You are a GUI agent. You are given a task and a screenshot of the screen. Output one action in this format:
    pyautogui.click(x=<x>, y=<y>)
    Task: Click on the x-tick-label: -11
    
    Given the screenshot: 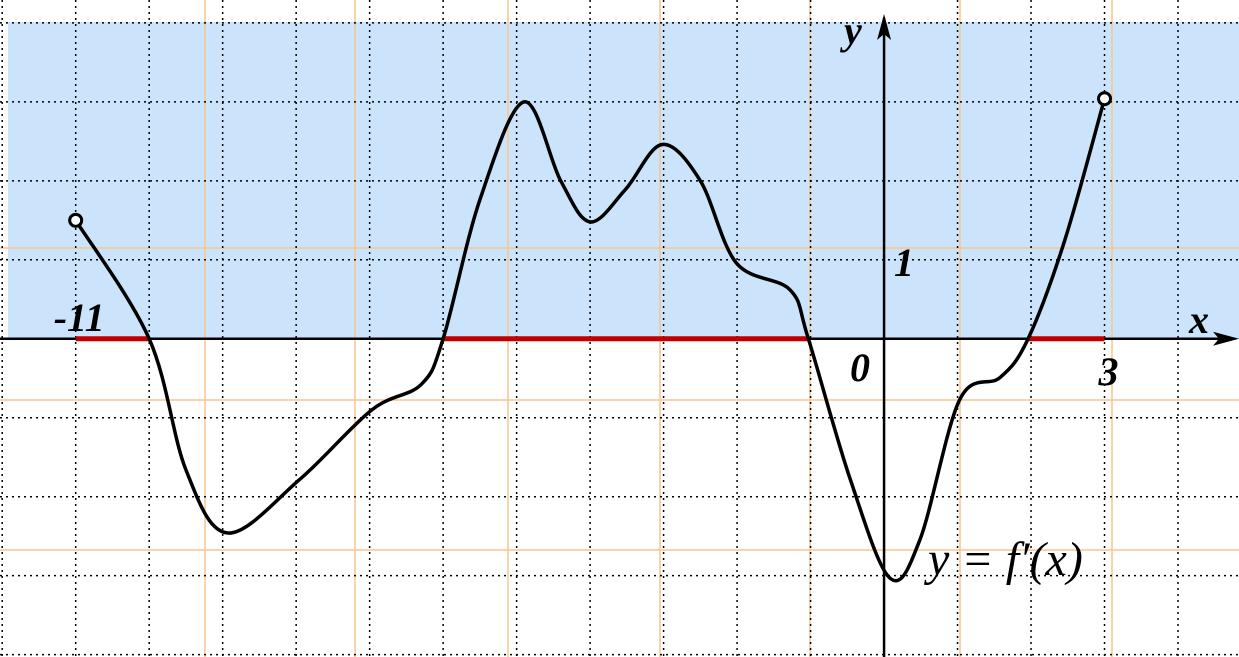 What is the action you would take?
    pyautogui.click(x=79, y=317)
    